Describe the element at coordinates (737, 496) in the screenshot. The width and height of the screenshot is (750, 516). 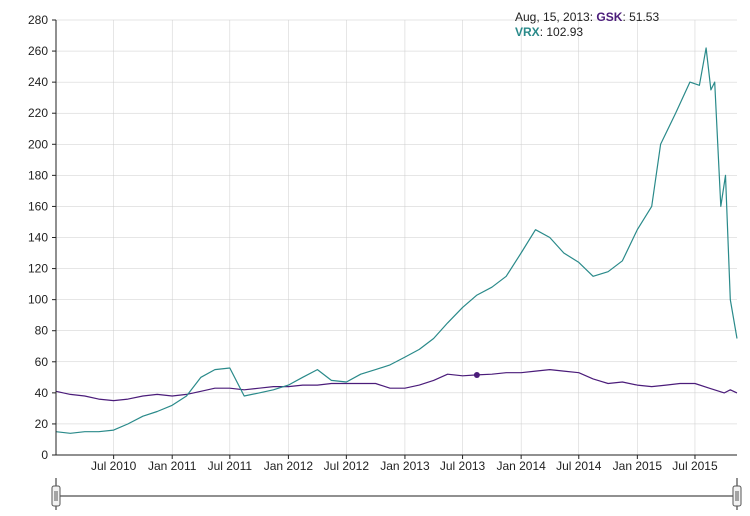
I see `navigator-right-handle` at that location.